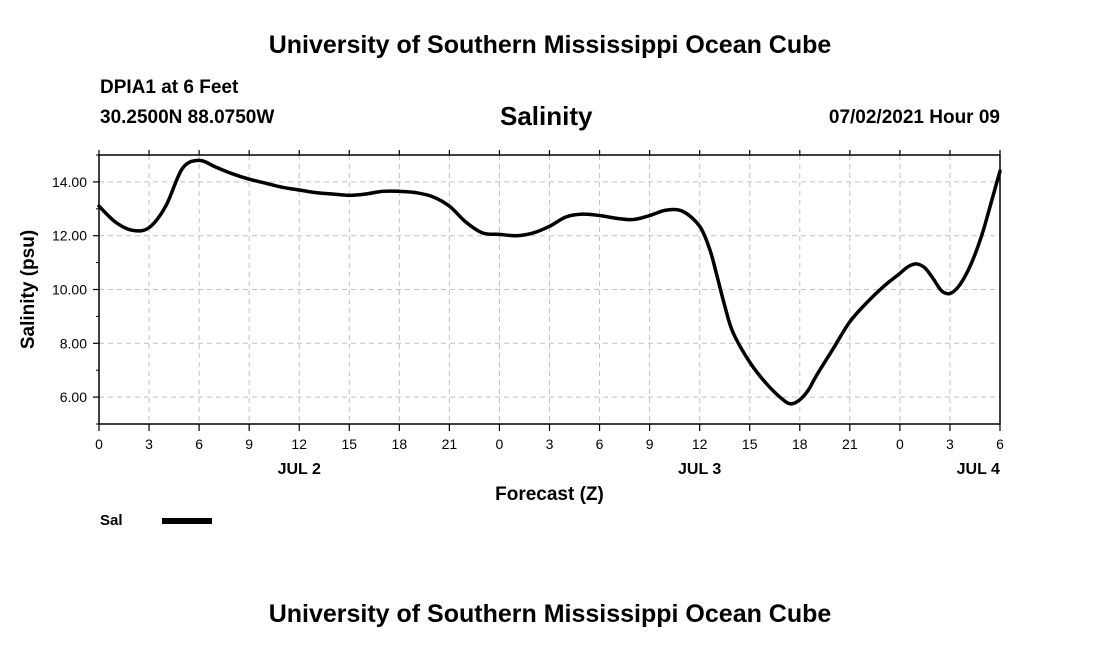 Image resolution: width=1100 pixels, height=650 pixels. What do you see at coordinates (169, 87) in the screenshot?
I see `station-label: DPIA1 at 6 Feet` at bounding box center [169, 87].